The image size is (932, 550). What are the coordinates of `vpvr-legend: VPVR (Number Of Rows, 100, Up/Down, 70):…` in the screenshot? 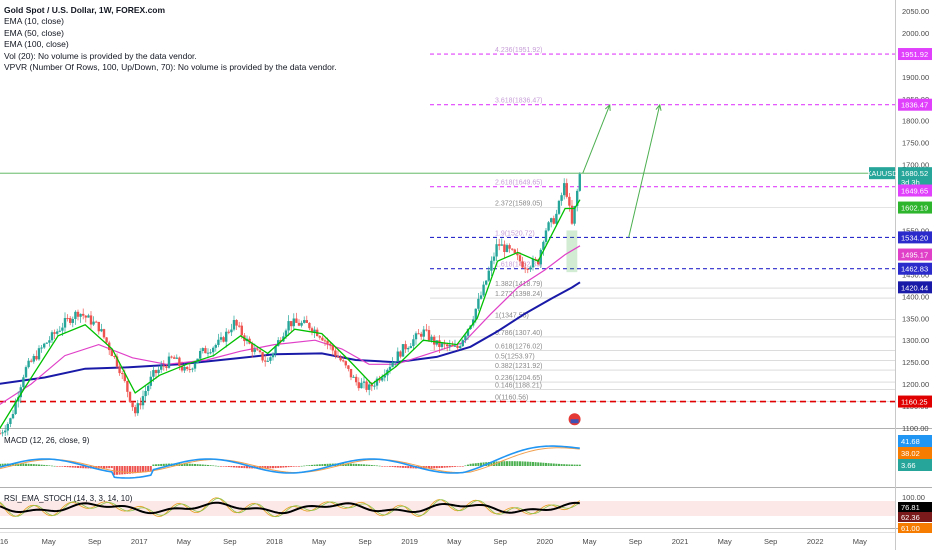 It's located at (170, 67).